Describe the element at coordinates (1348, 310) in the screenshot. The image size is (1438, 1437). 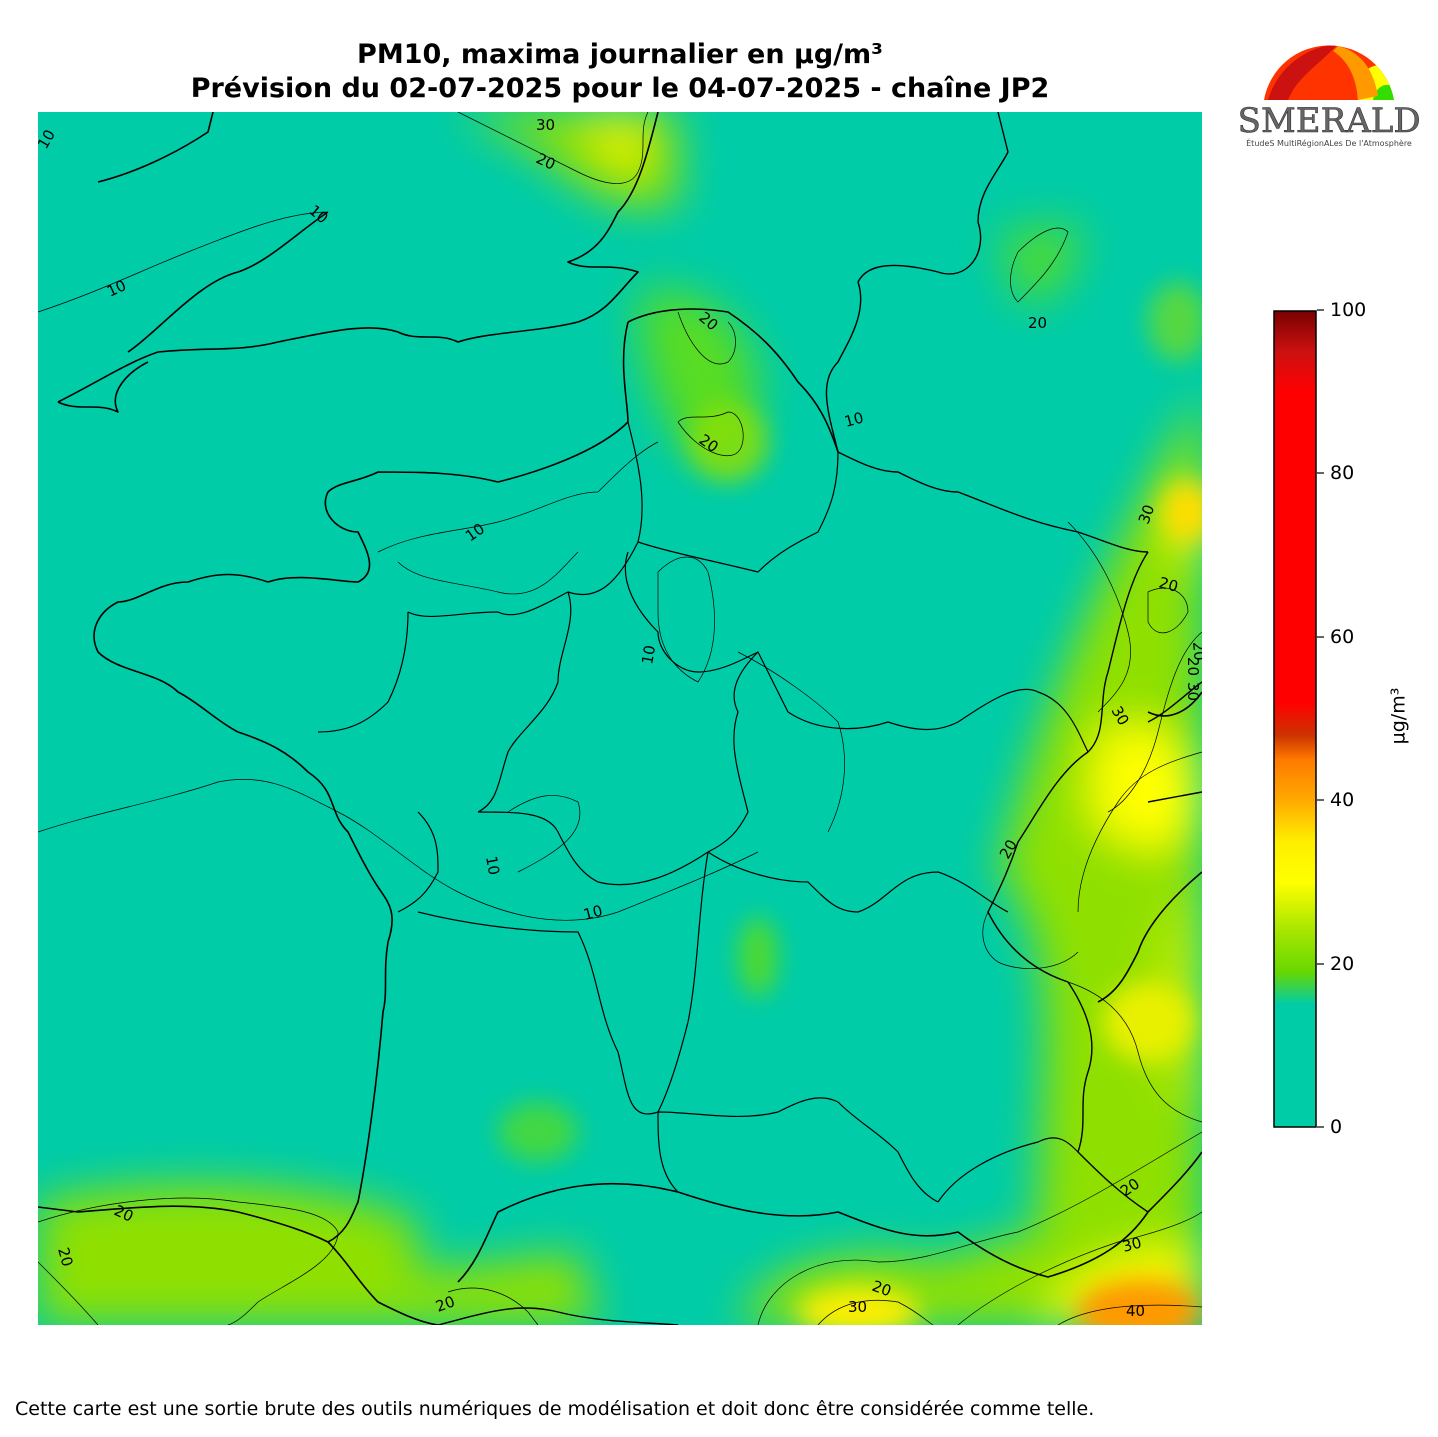
I see `colorbar-tick-label: 100` at that location.